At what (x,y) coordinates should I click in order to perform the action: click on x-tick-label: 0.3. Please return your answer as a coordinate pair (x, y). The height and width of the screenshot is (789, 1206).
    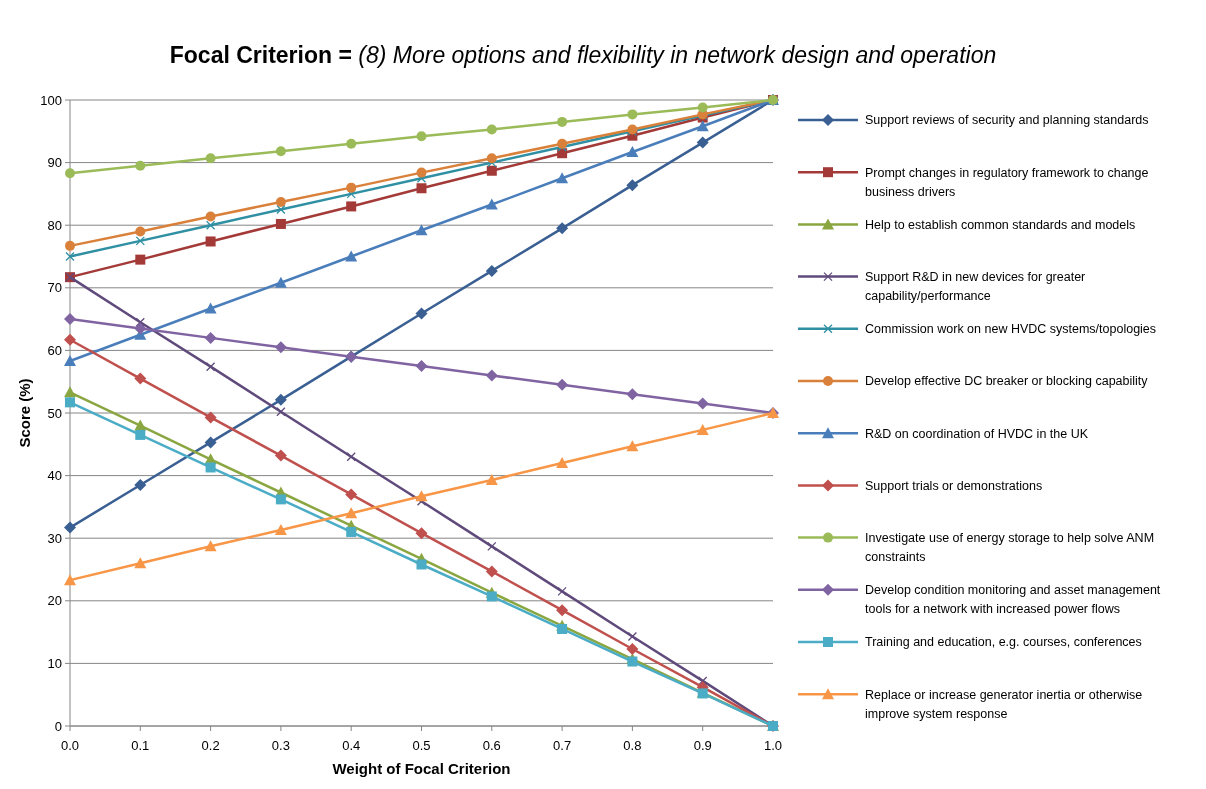
    Looking at the image, I should click on (280, 745).